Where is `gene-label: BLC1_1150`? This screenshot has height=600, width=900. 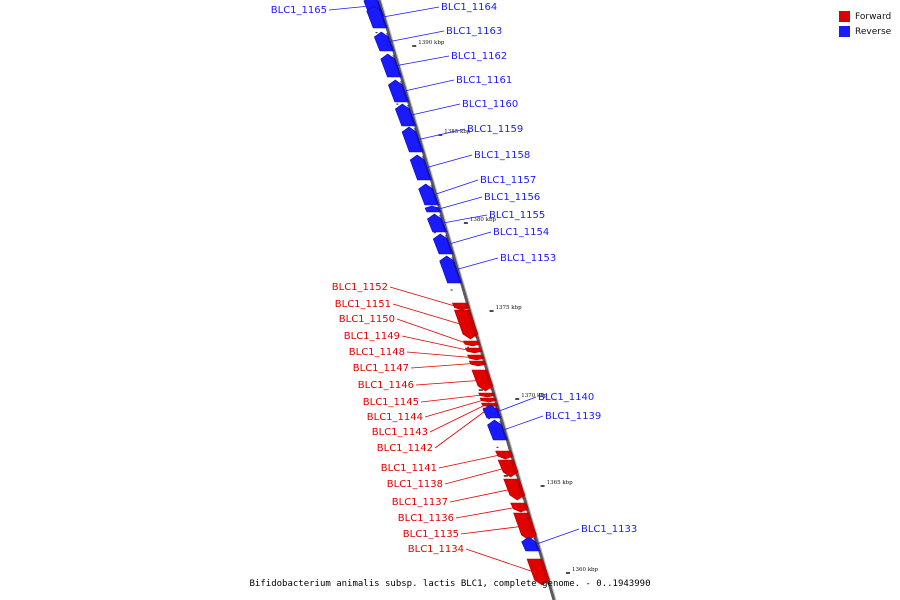 gene-label: BLC1_1150 is located at coordinates (367, 319).